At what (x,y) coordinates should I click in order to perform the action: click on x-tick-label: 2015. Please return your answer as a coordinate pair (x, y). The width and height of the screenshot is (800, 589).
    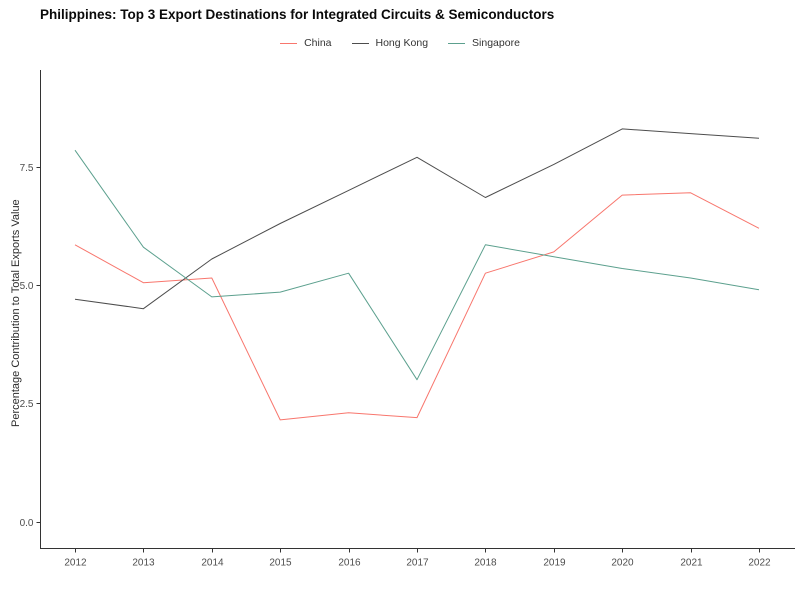
    Looking at the image, I should click on (280, 563).